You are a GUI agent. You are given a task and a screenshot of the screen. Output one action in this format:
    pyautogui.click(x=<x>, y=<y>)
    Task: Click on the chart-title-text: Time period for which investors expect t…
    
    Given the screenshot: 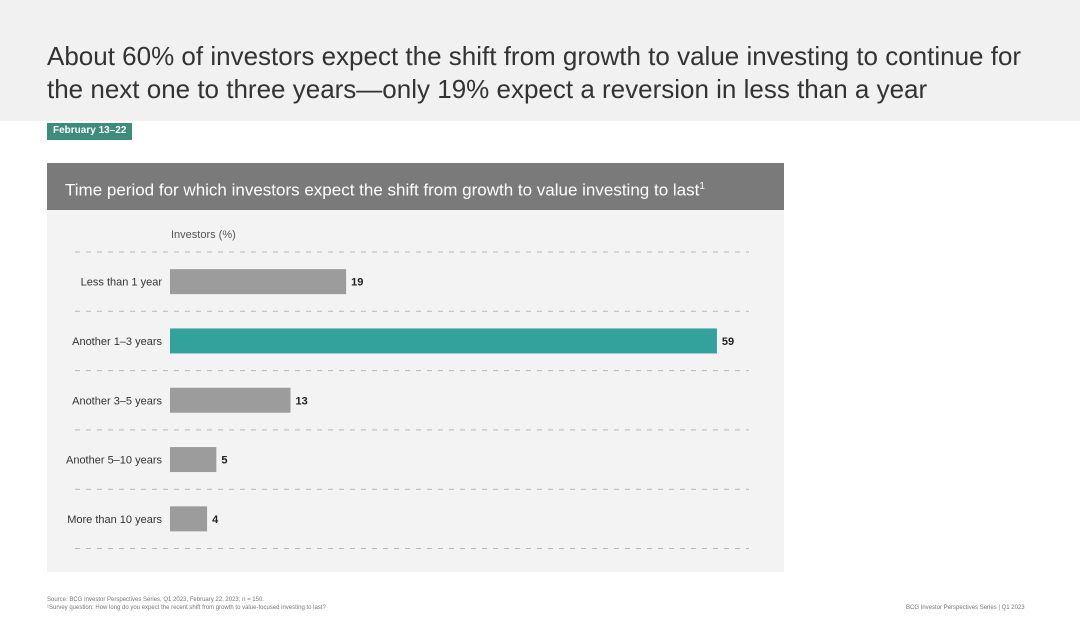 What is the action you would take?
    pyautogui.click(x=382, y=190)
    